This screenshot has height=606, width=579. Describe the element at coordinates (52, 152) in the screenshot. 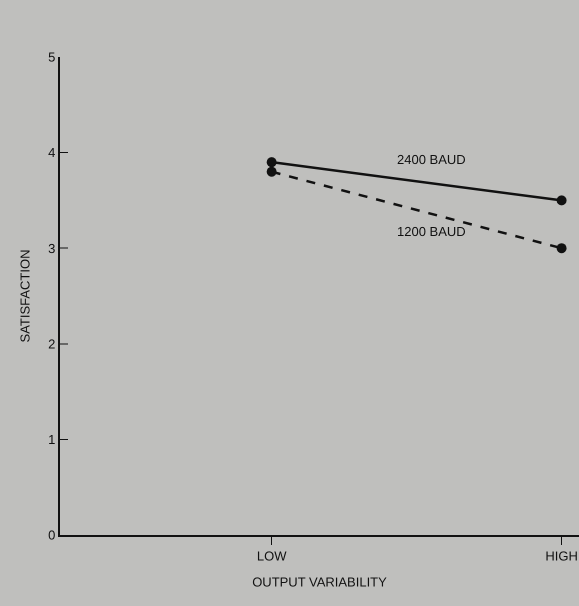

I see `y-tick-label: 4` at that location.